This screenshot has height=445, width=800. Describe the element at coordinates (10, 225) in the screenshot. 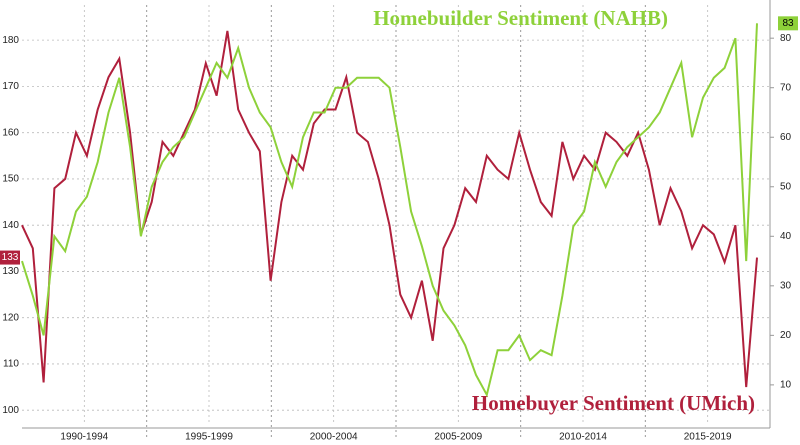

I see `y-tick-label: 140` at that location.